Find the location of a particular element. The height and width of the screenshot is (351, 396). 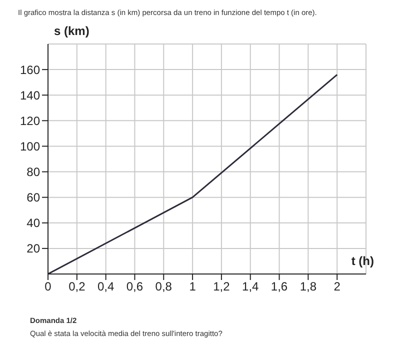

y-tick-label: 100 is located at coordinates (30, 146).